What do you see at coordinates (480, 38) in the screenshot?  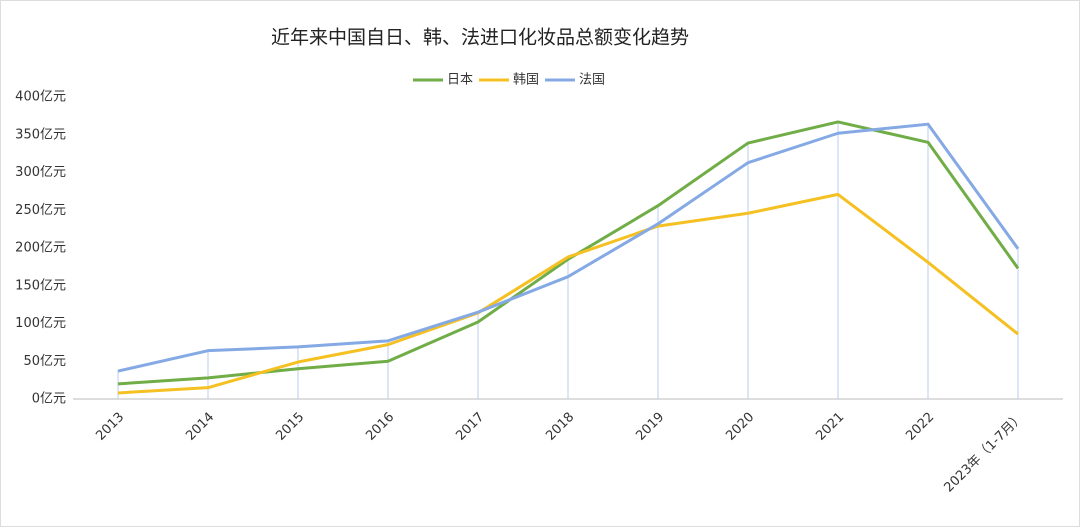 I see `chart-title: 近年来中国自日、韩、法进口化妆品总额变化趋势` at bounding box center [480, 38].